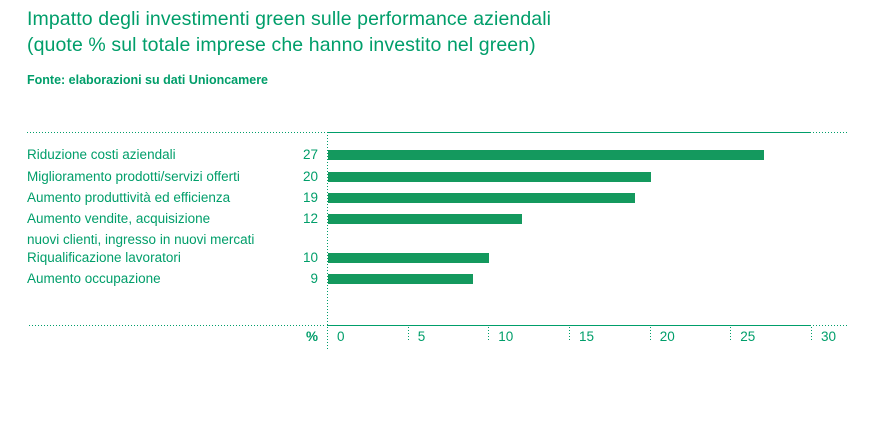  I want to click on x-axis-line, so click(569, 325).